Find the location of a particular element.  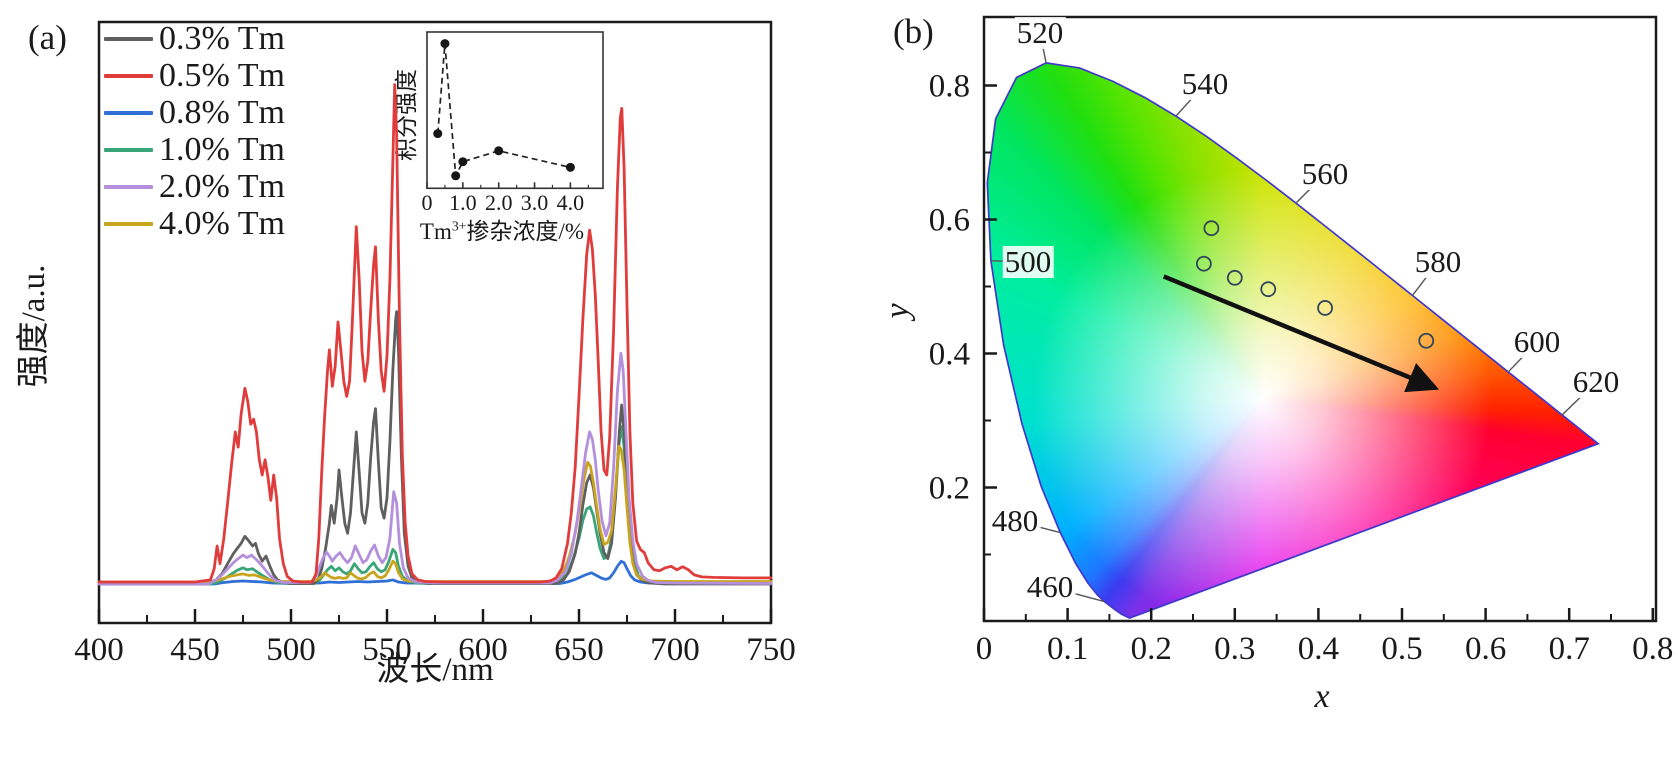

legend-item: 4.0% Tm is located at coordinates (194, 224).